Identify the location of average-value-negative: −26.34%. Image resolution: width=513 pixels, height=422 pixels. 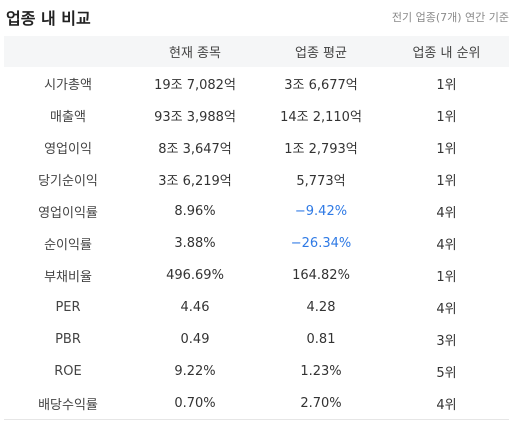
(321, 243).